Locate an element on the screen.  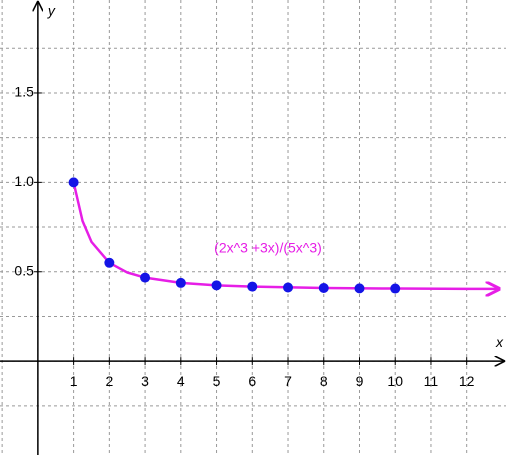
x-tick-label: 8 is located at coordinates (324, 381).